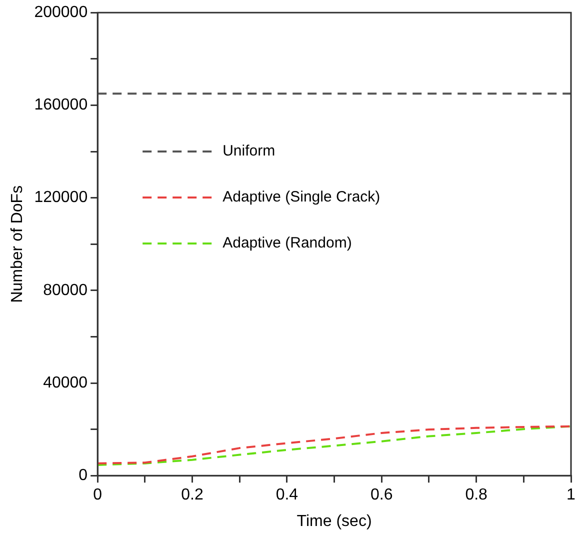 The image size is (579, 539). I want to click on legend-label: Adaptive (Single Crack), so click(301, 197).